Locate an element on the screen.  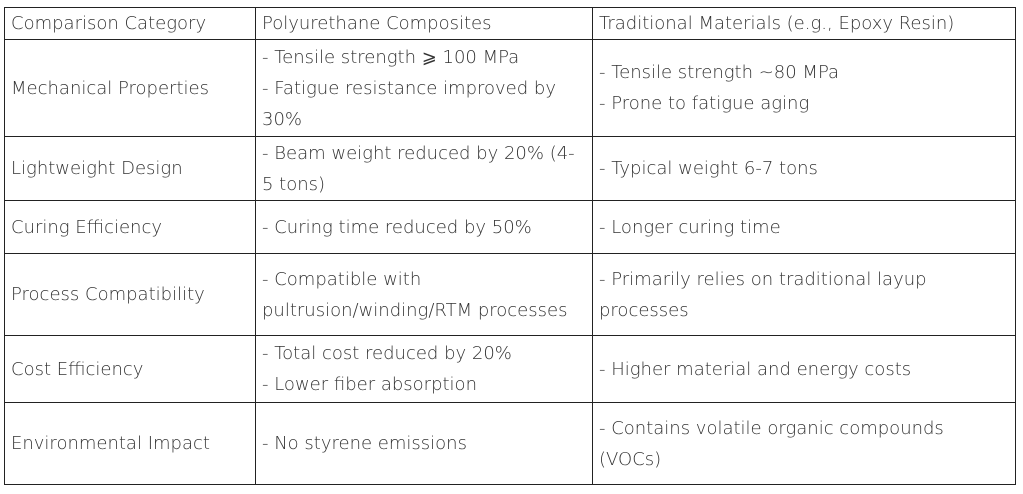
row-category: Lightweight Design is located at coordinates (130, 168).